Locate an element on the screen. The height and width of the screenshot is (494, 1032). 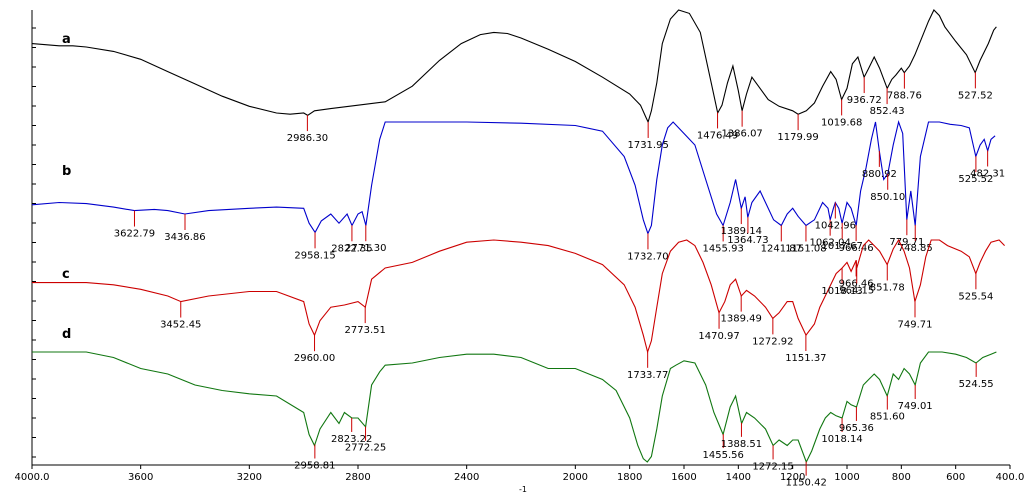
peak-label: 1731.95 is located at coordinates (647, 145).